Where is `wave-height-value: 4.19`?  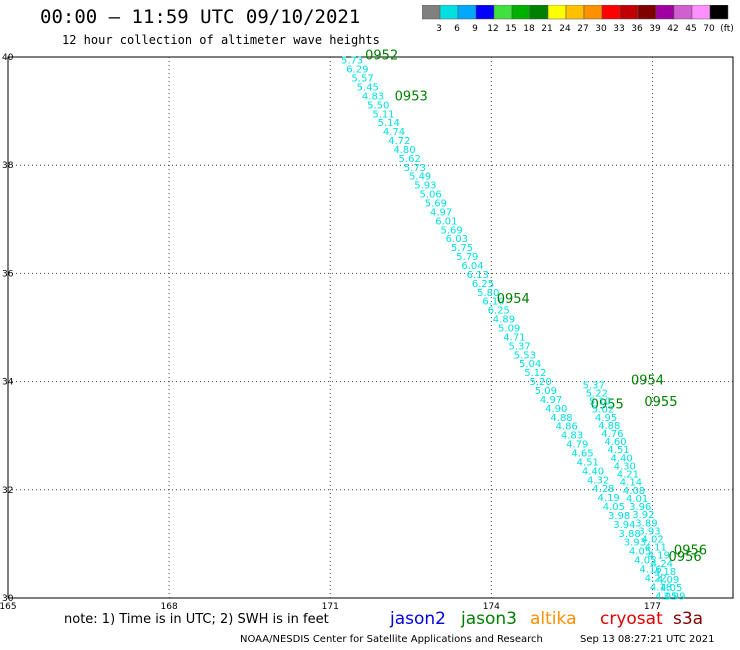 wave-height-value: 4.19 is located at coordinates (609, 498).